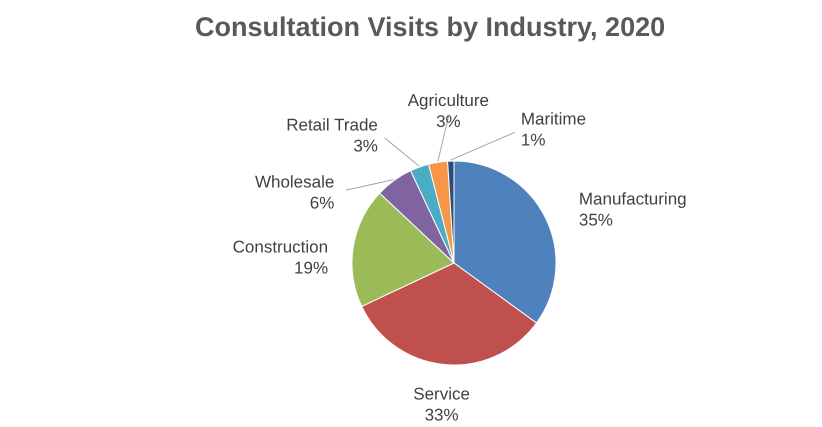 The image size is (822, 427). I want to click on slice-label: Maritime, so click(553, 119).